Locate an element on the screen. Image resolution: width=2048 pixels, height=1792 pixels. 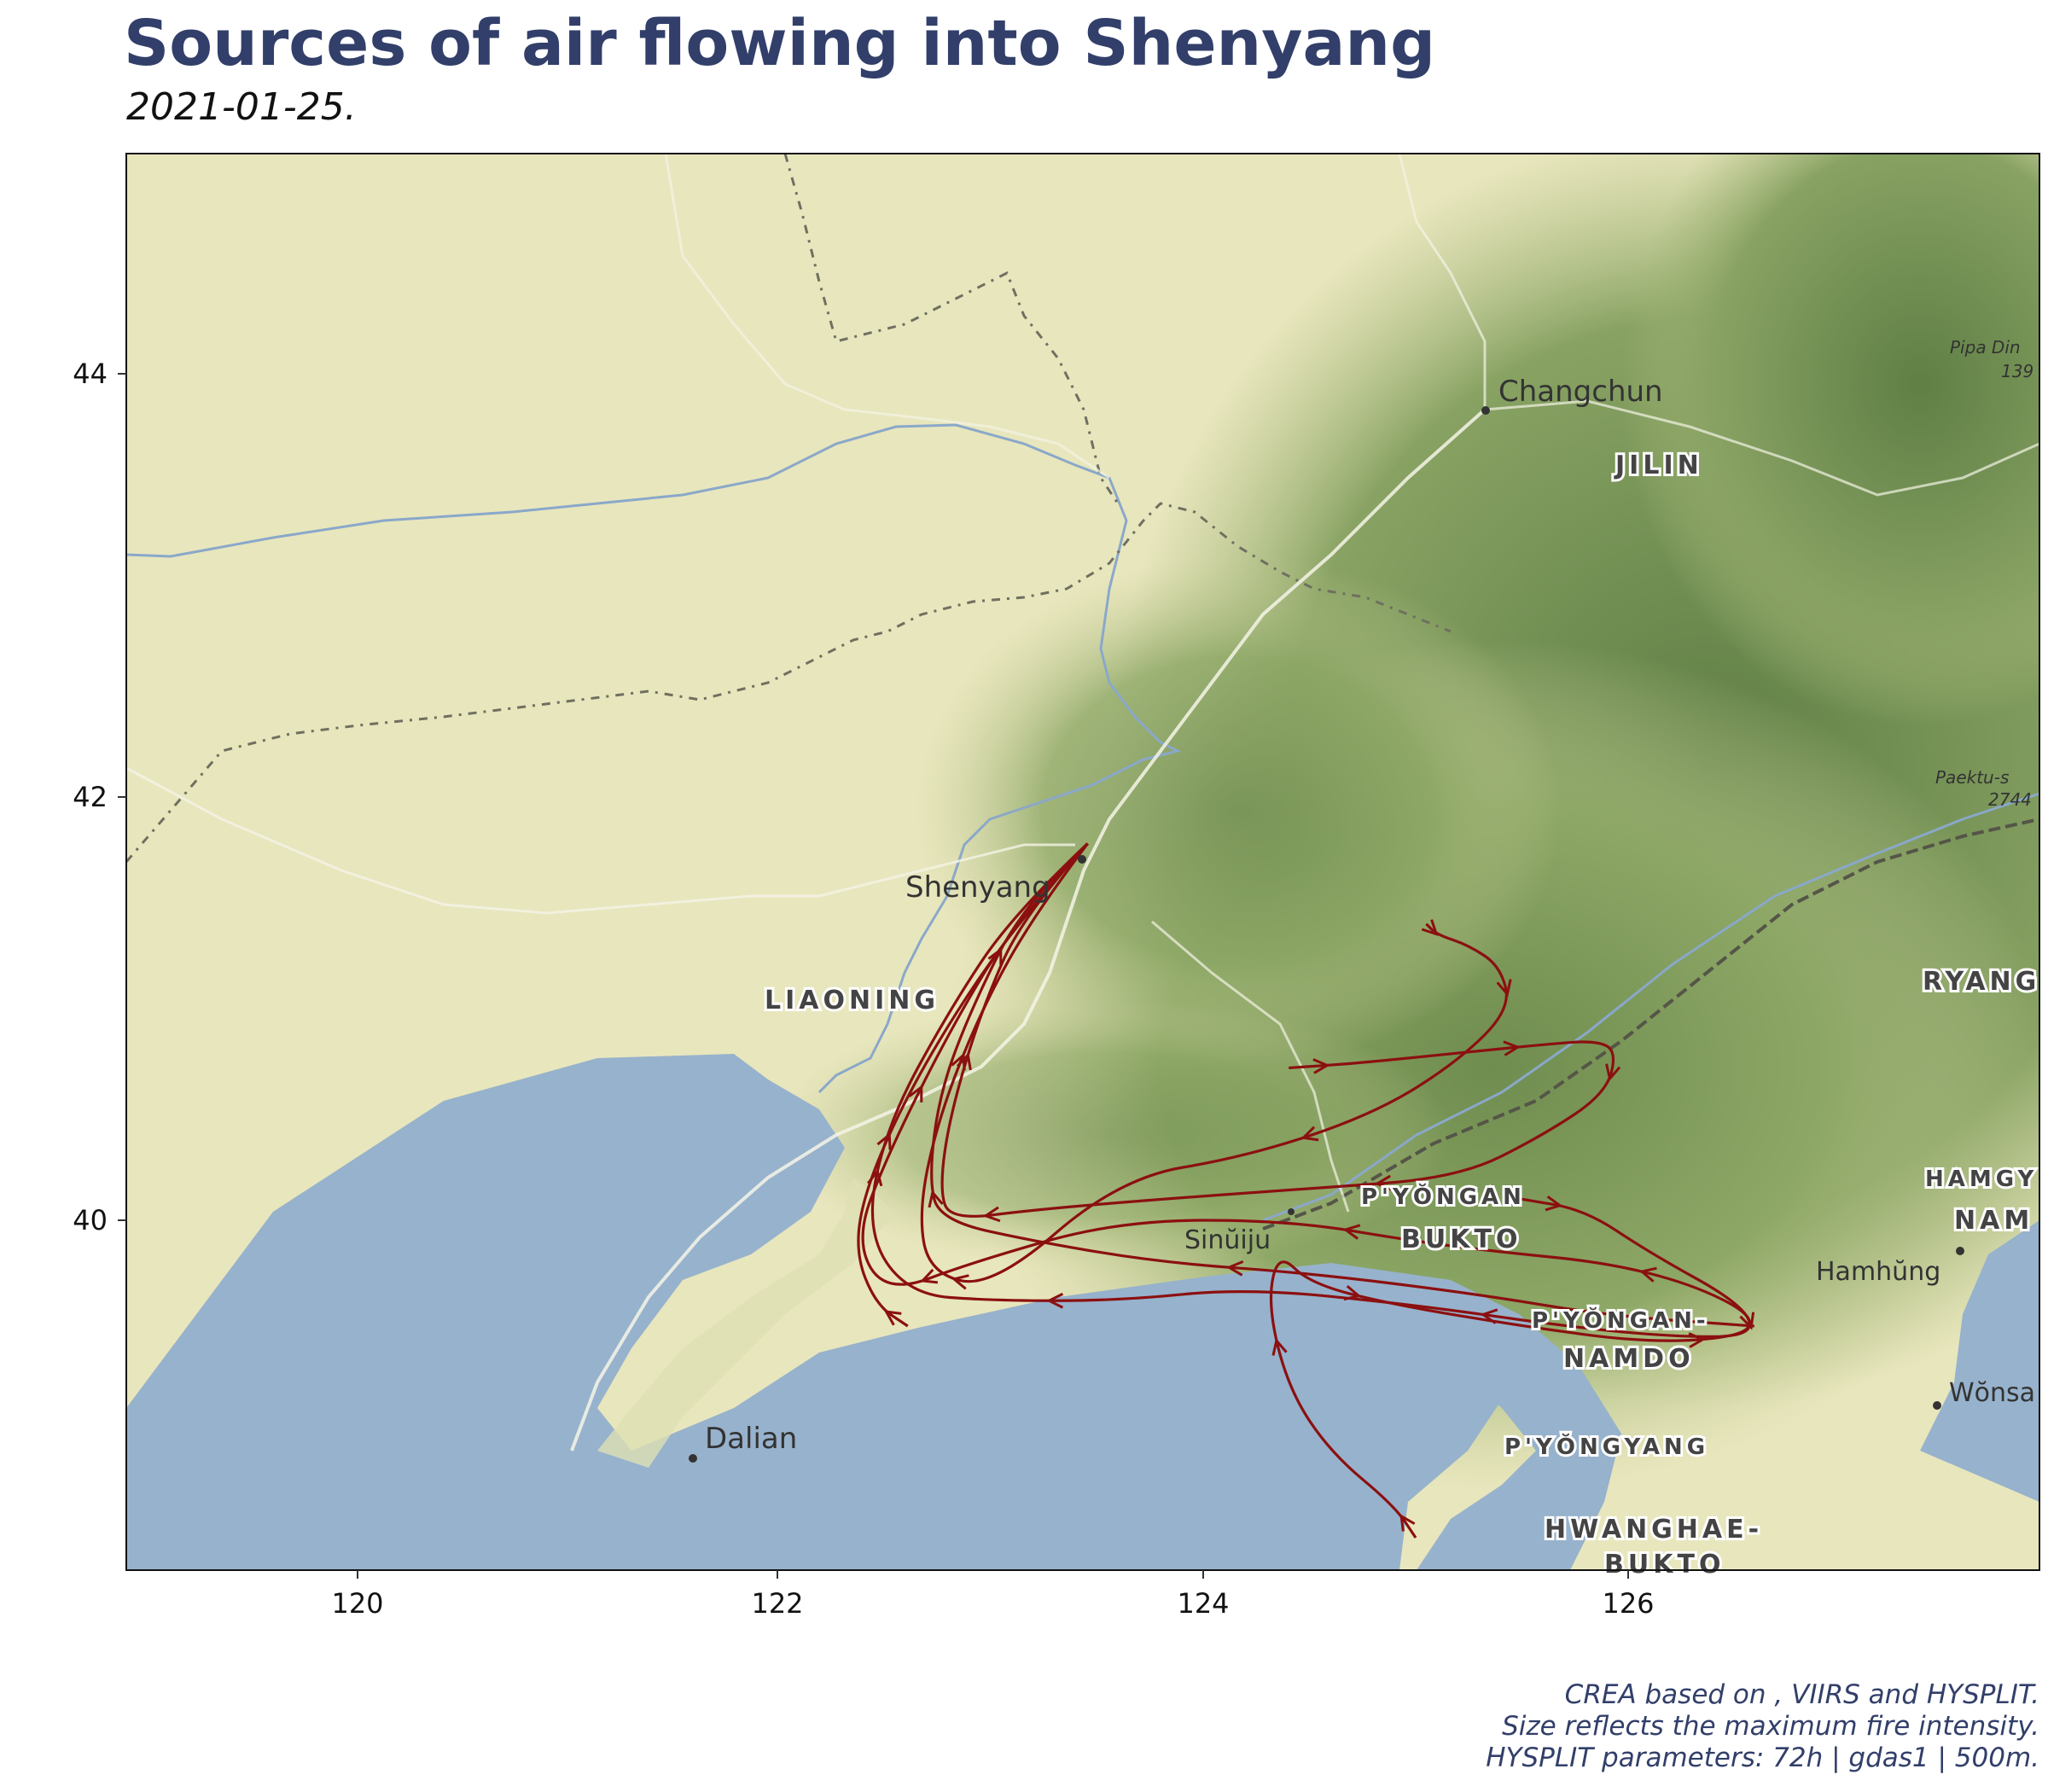
region-label-pyongan-namdo-1: P'YŎNGAN- is located at coordinates (1621, 1320).